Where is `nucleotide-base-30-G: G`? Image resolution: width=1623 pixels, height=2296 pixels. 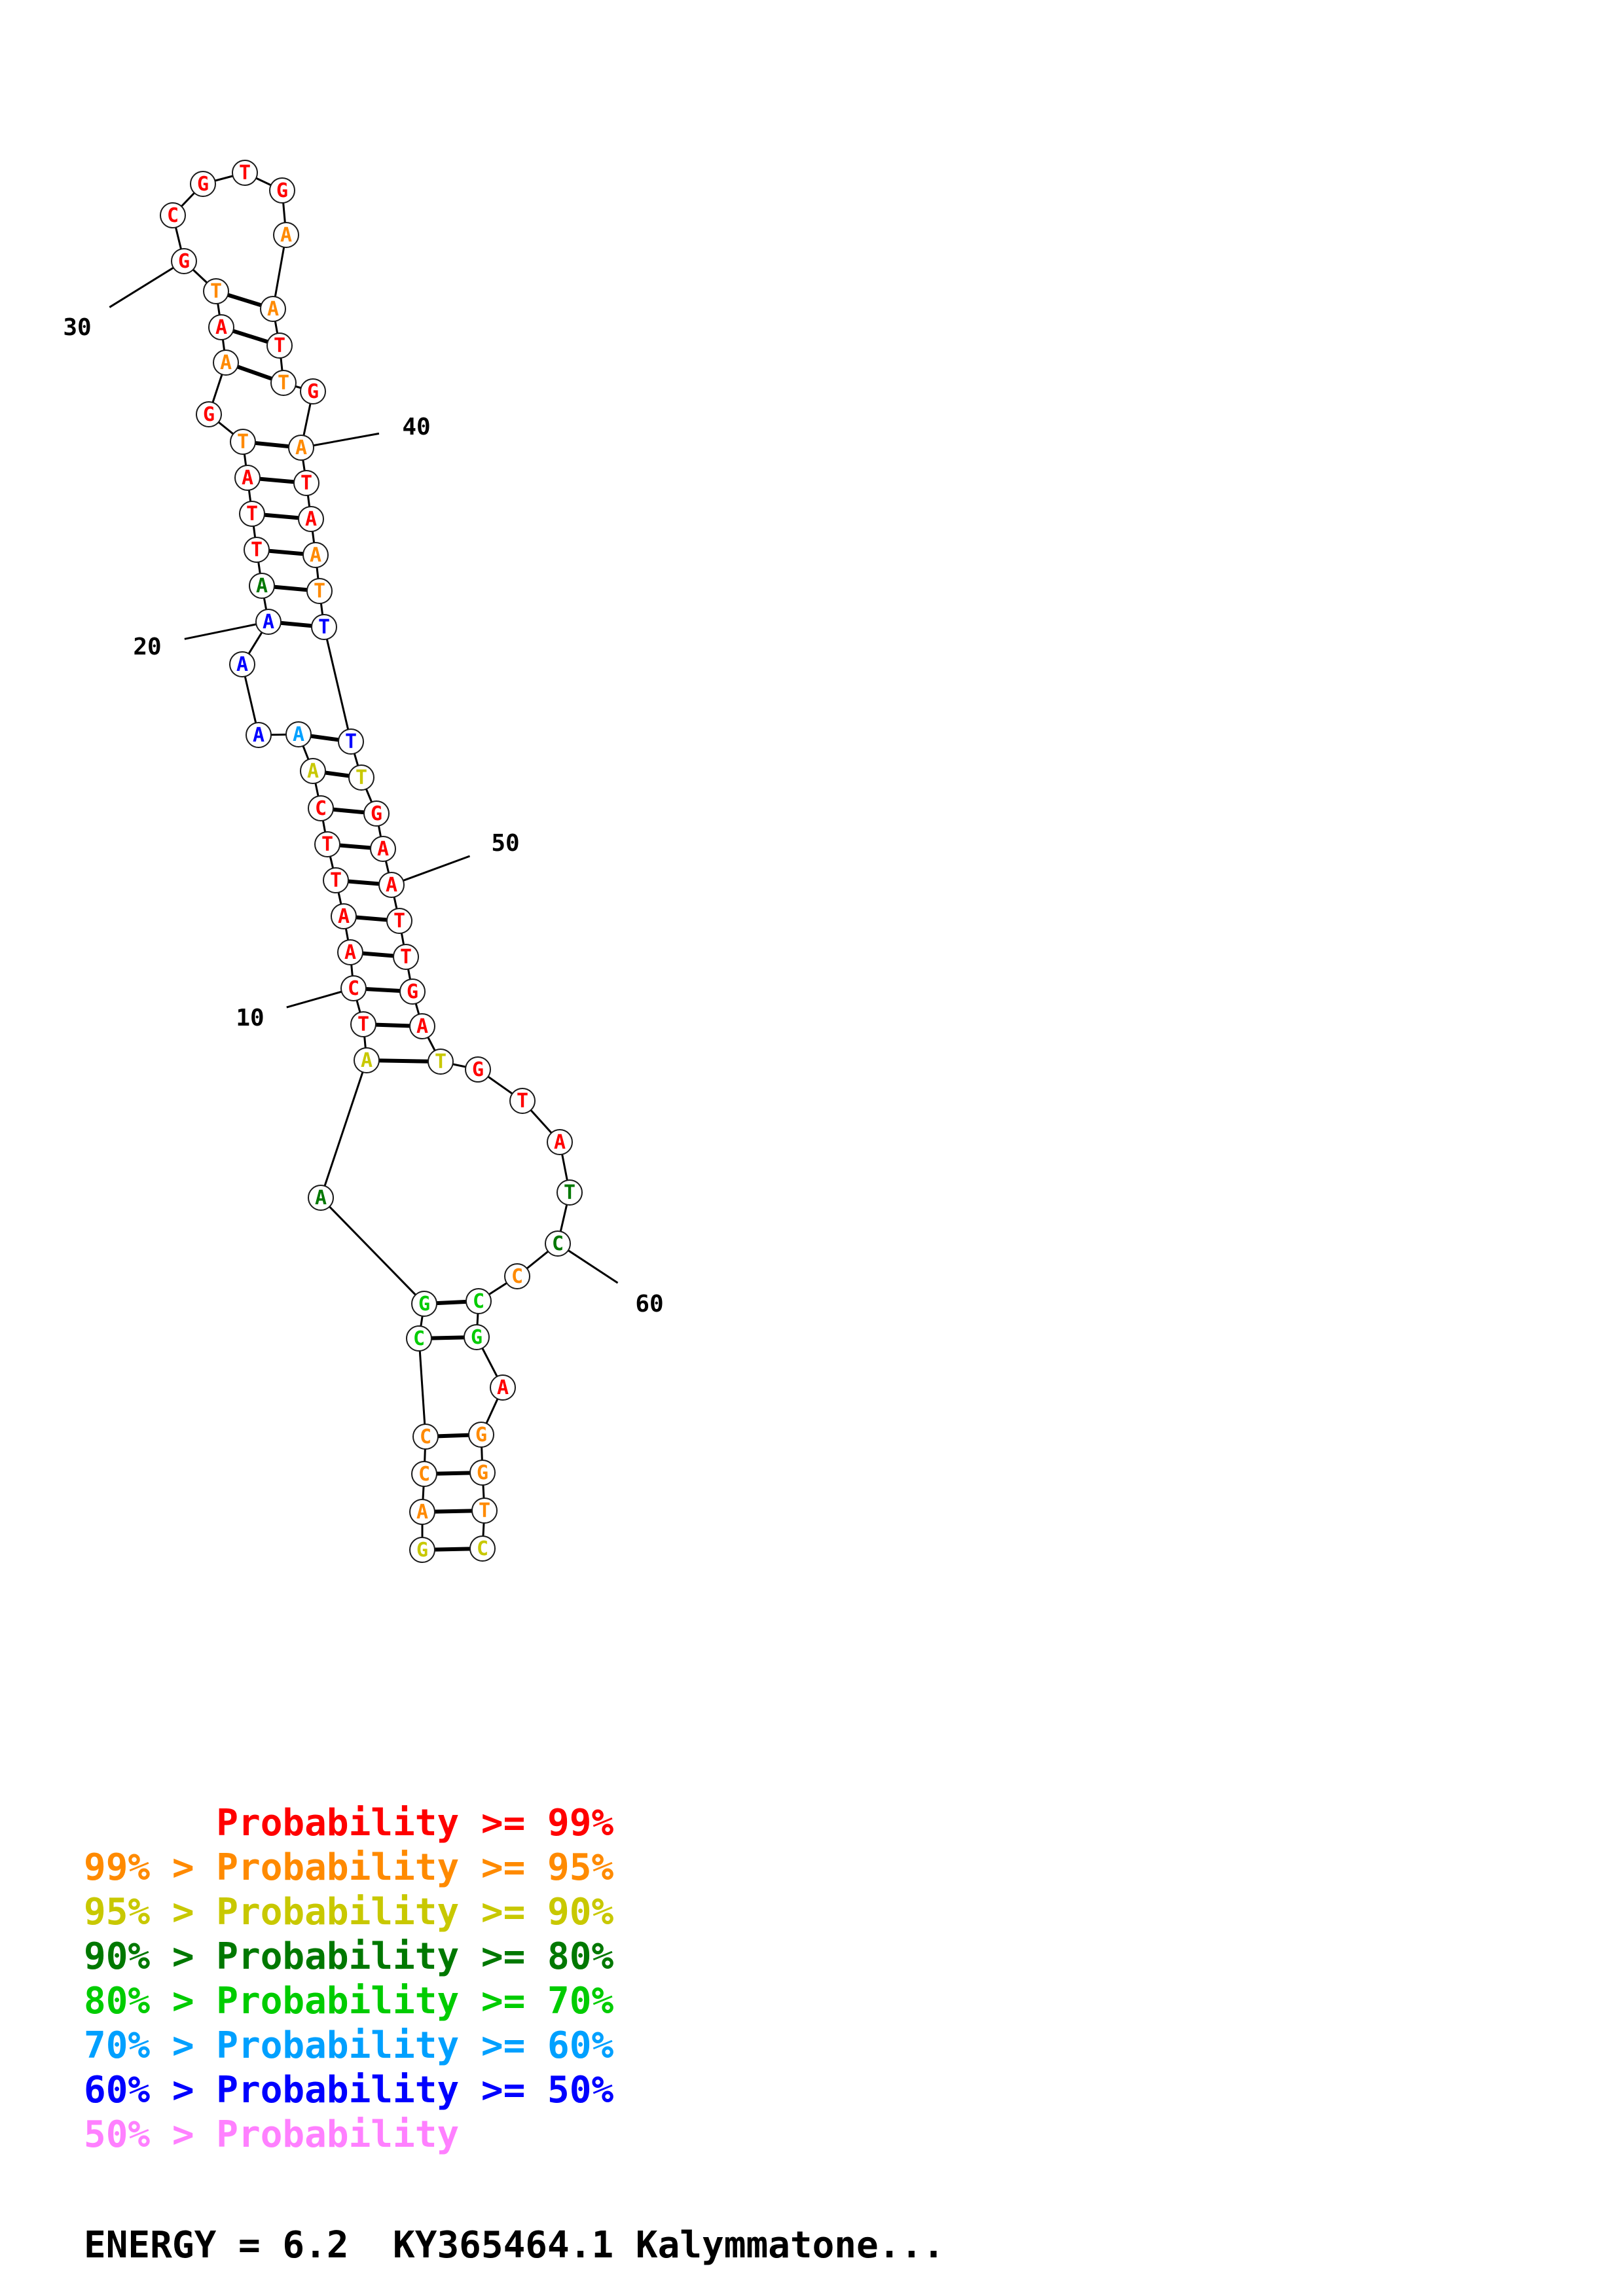 nucleotide-base-30-G: G is located at coordinates (184, 261).